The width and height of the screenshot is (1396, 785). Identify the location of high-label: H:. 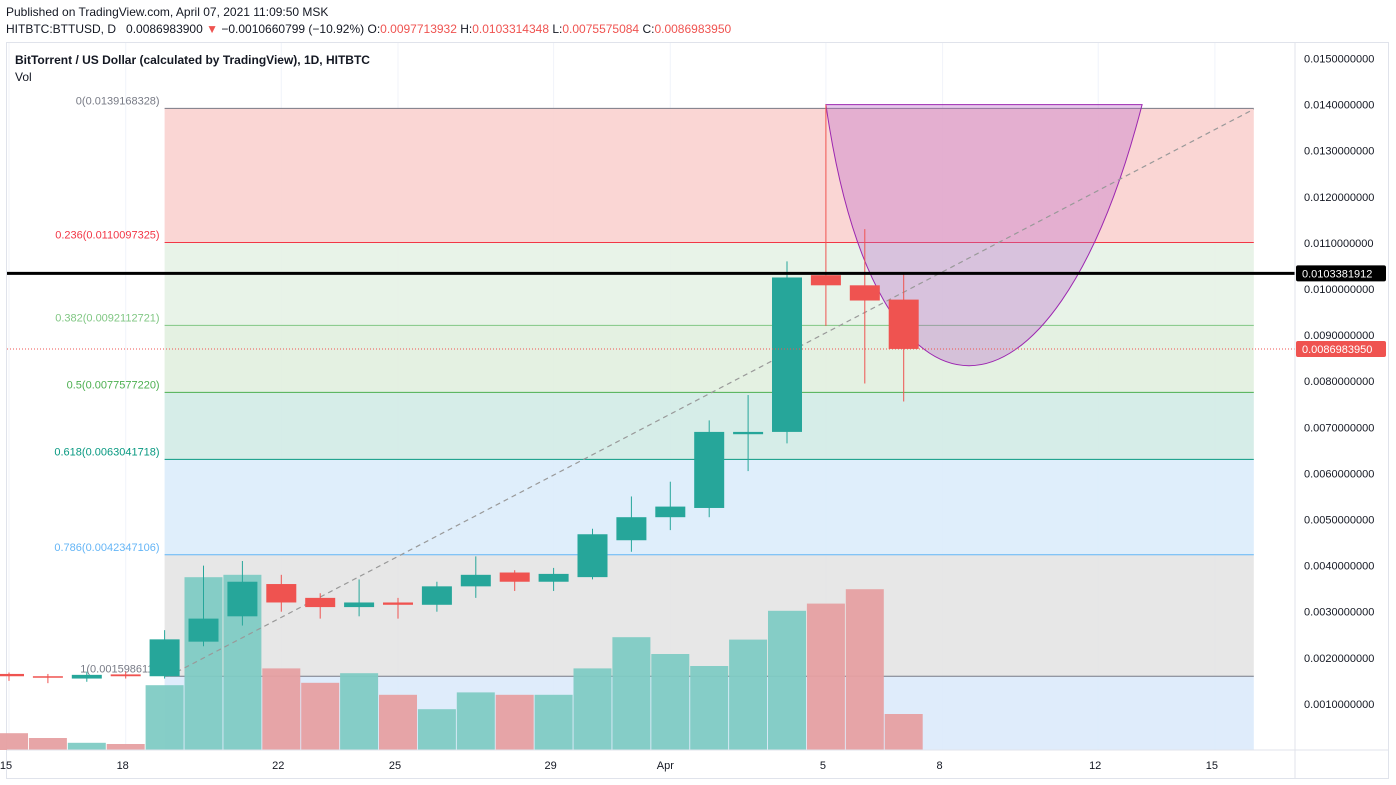
(466, 29).